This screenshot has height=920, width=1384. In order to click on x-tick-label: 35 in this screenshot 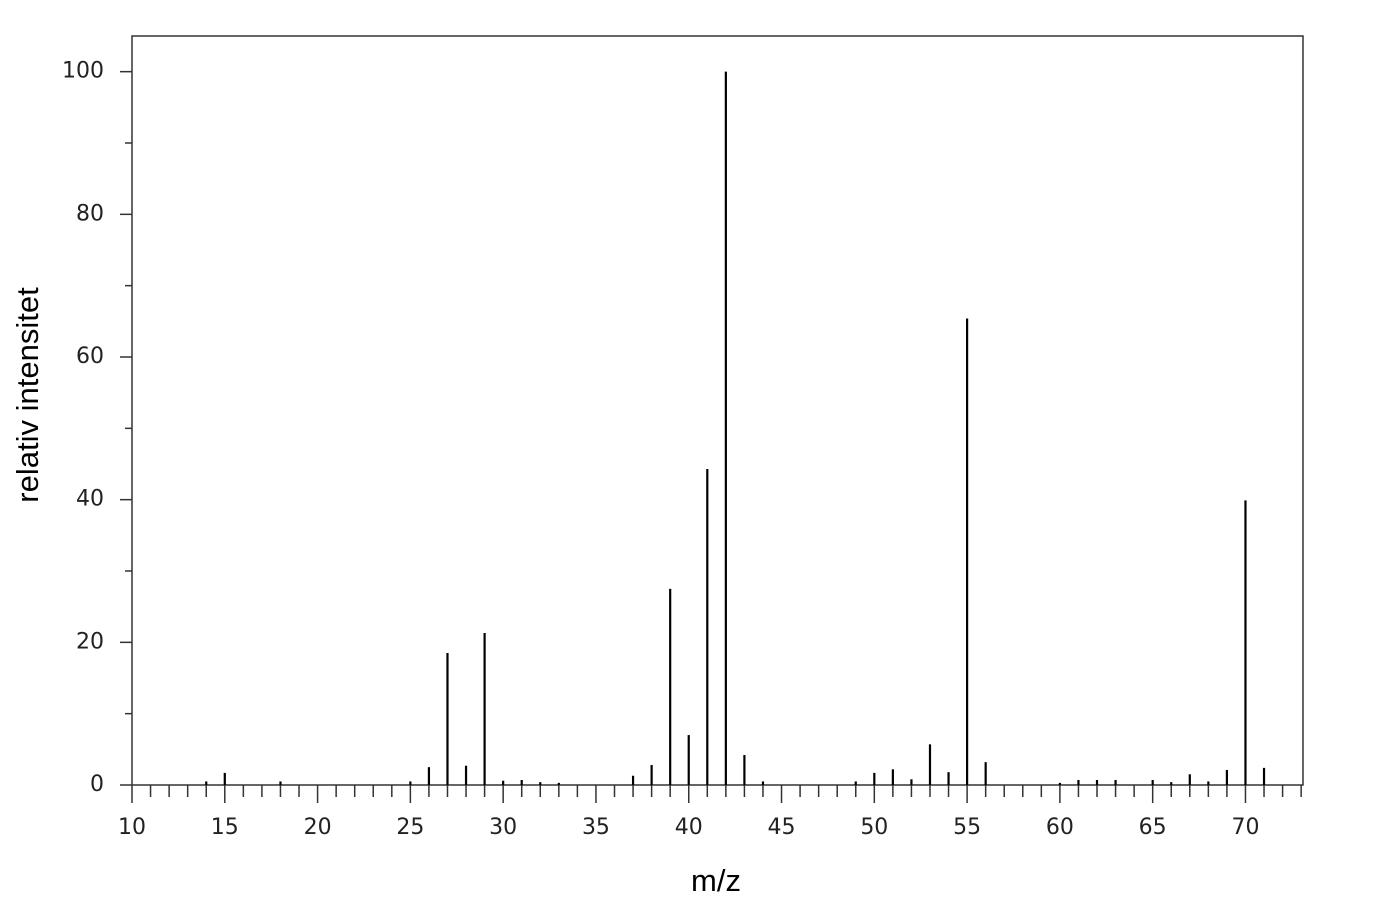, I will do `click(596, 827)`.